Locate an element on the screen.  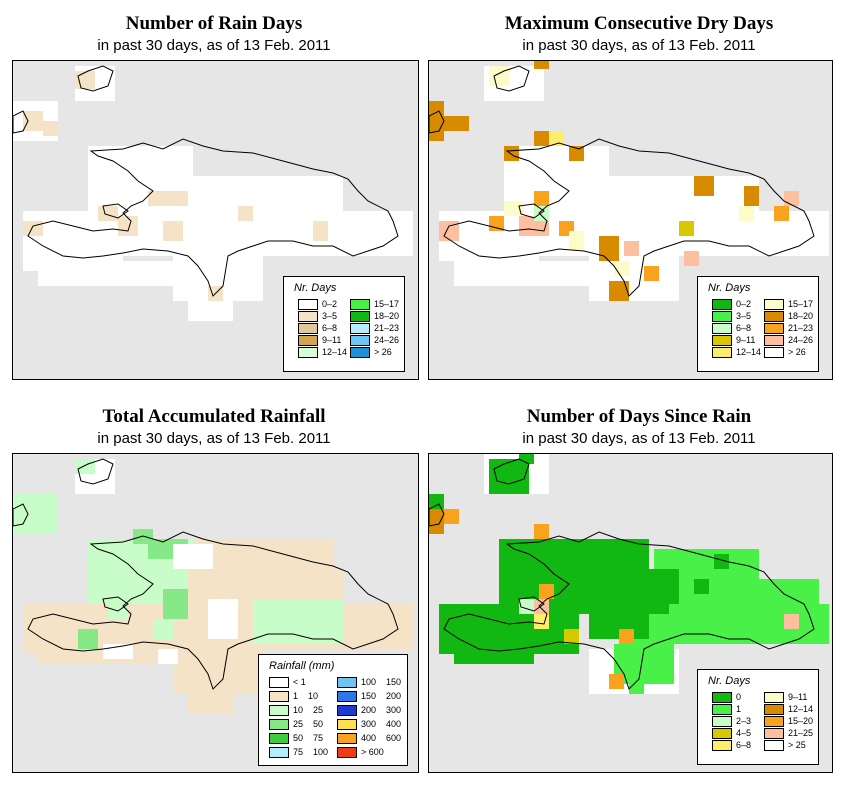
legend-label: 25 50 is located at coordinates (308, 724).